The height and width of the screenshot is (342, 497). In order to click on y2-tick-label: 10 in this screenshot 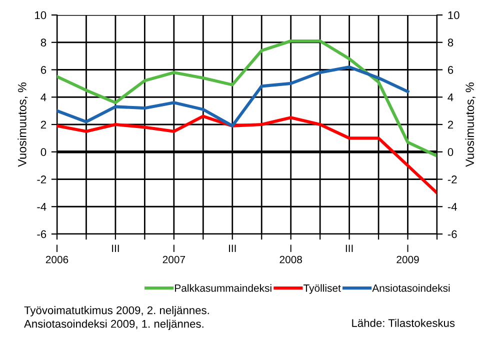, I will do `click(454, 15)`.